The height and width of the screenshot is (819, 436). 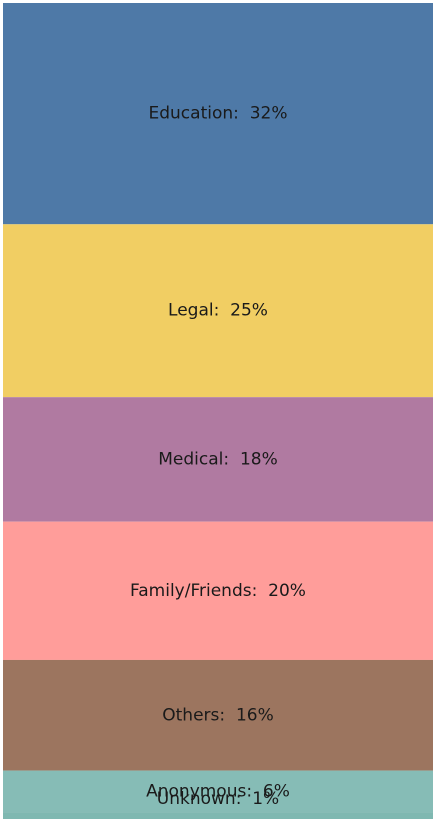 I want to click on category-label: Education, so click(x=191, y=114).